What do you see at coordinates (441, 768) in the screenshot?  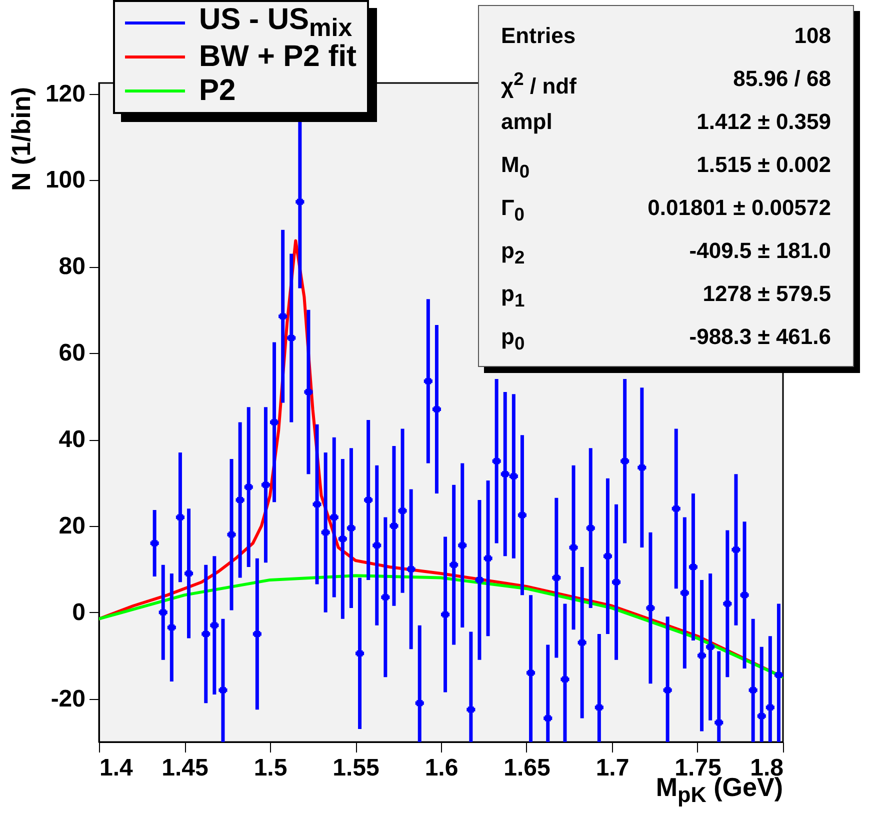 I see `x-tick-label: 1.6` at bounding box center [441, 768].